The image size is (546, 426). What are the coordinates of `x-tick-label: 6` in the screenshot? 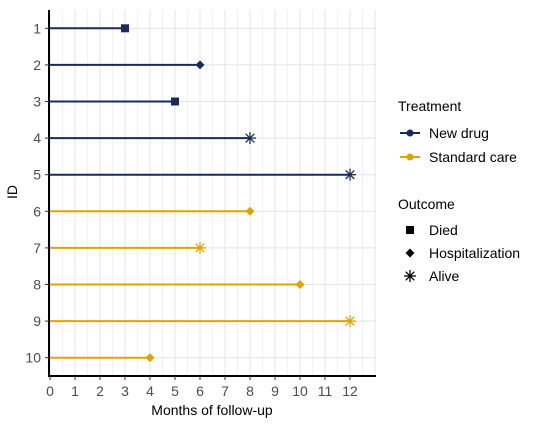 It's located at (200, 391).